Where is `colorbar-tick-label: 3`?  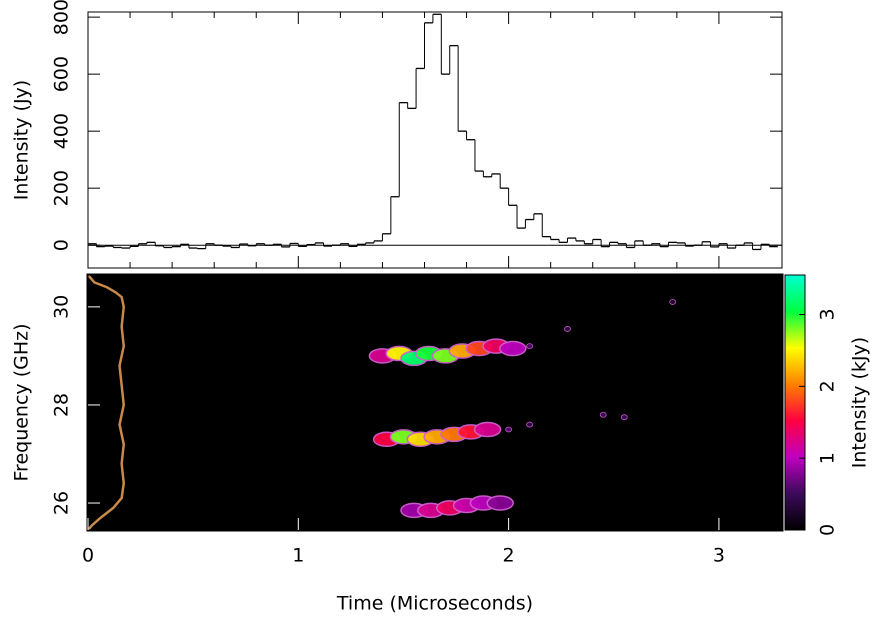 colorbar-tick-label: 3 is located at coordinates (828, 314).